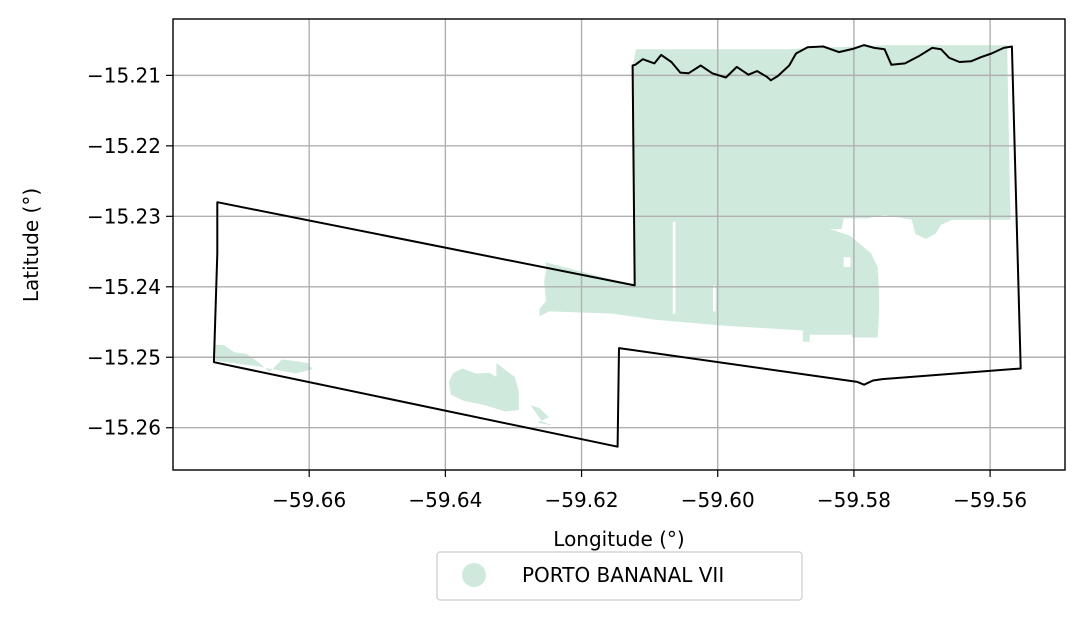 This screenshot has width=1085, height=619. I want to click on legend-label-porto-bananal-vii: PORTO BANANAL VII, so click(623, 575).